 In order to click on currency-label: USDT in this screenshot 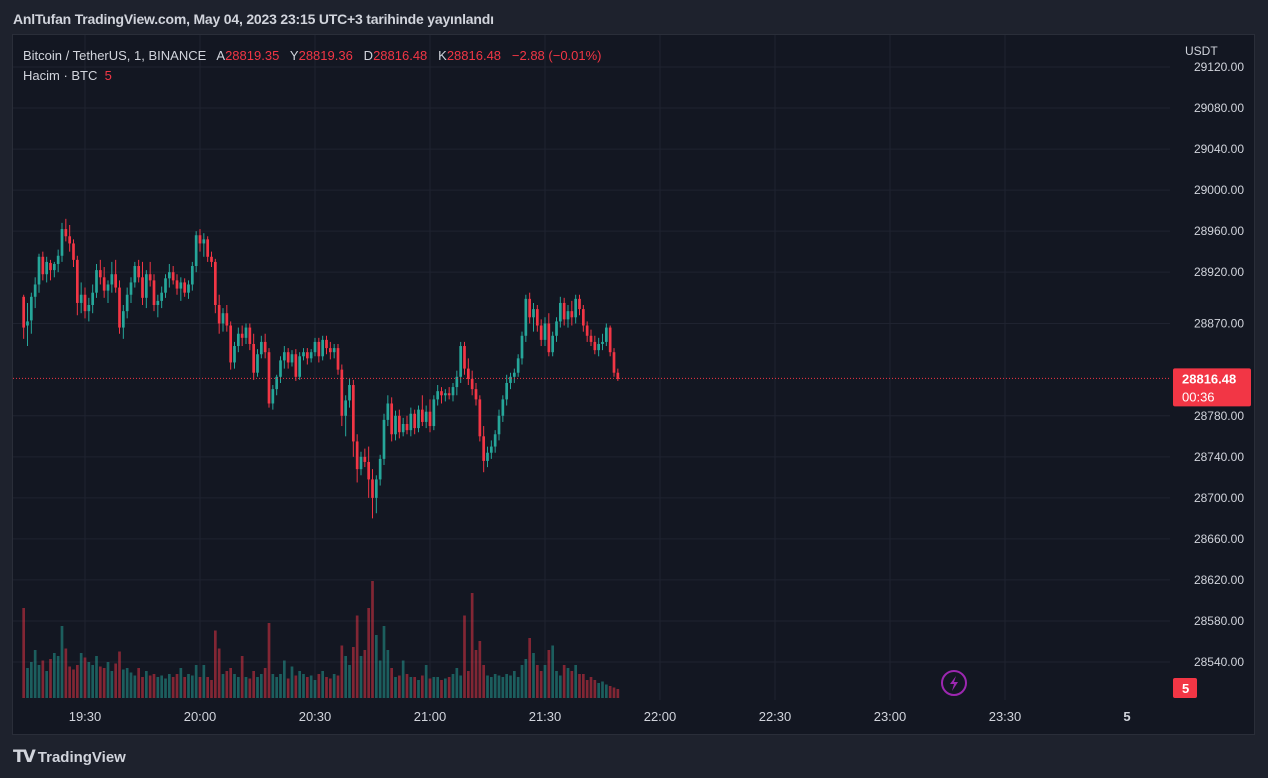, I will do `click(1201, 51)`.